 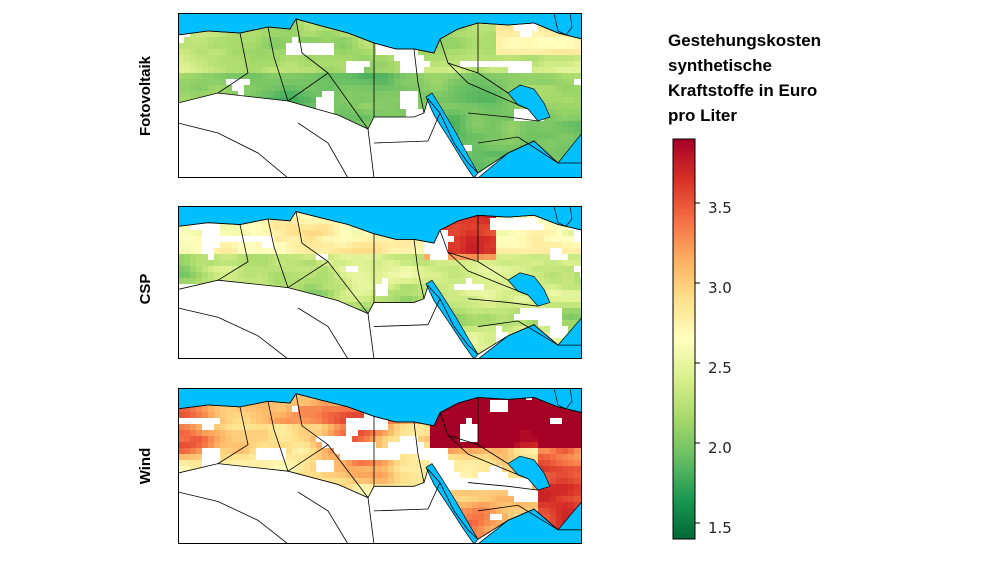 I want to click on legend-title-line: Kraftstoffe in Euro, so click(x=743, y=90).